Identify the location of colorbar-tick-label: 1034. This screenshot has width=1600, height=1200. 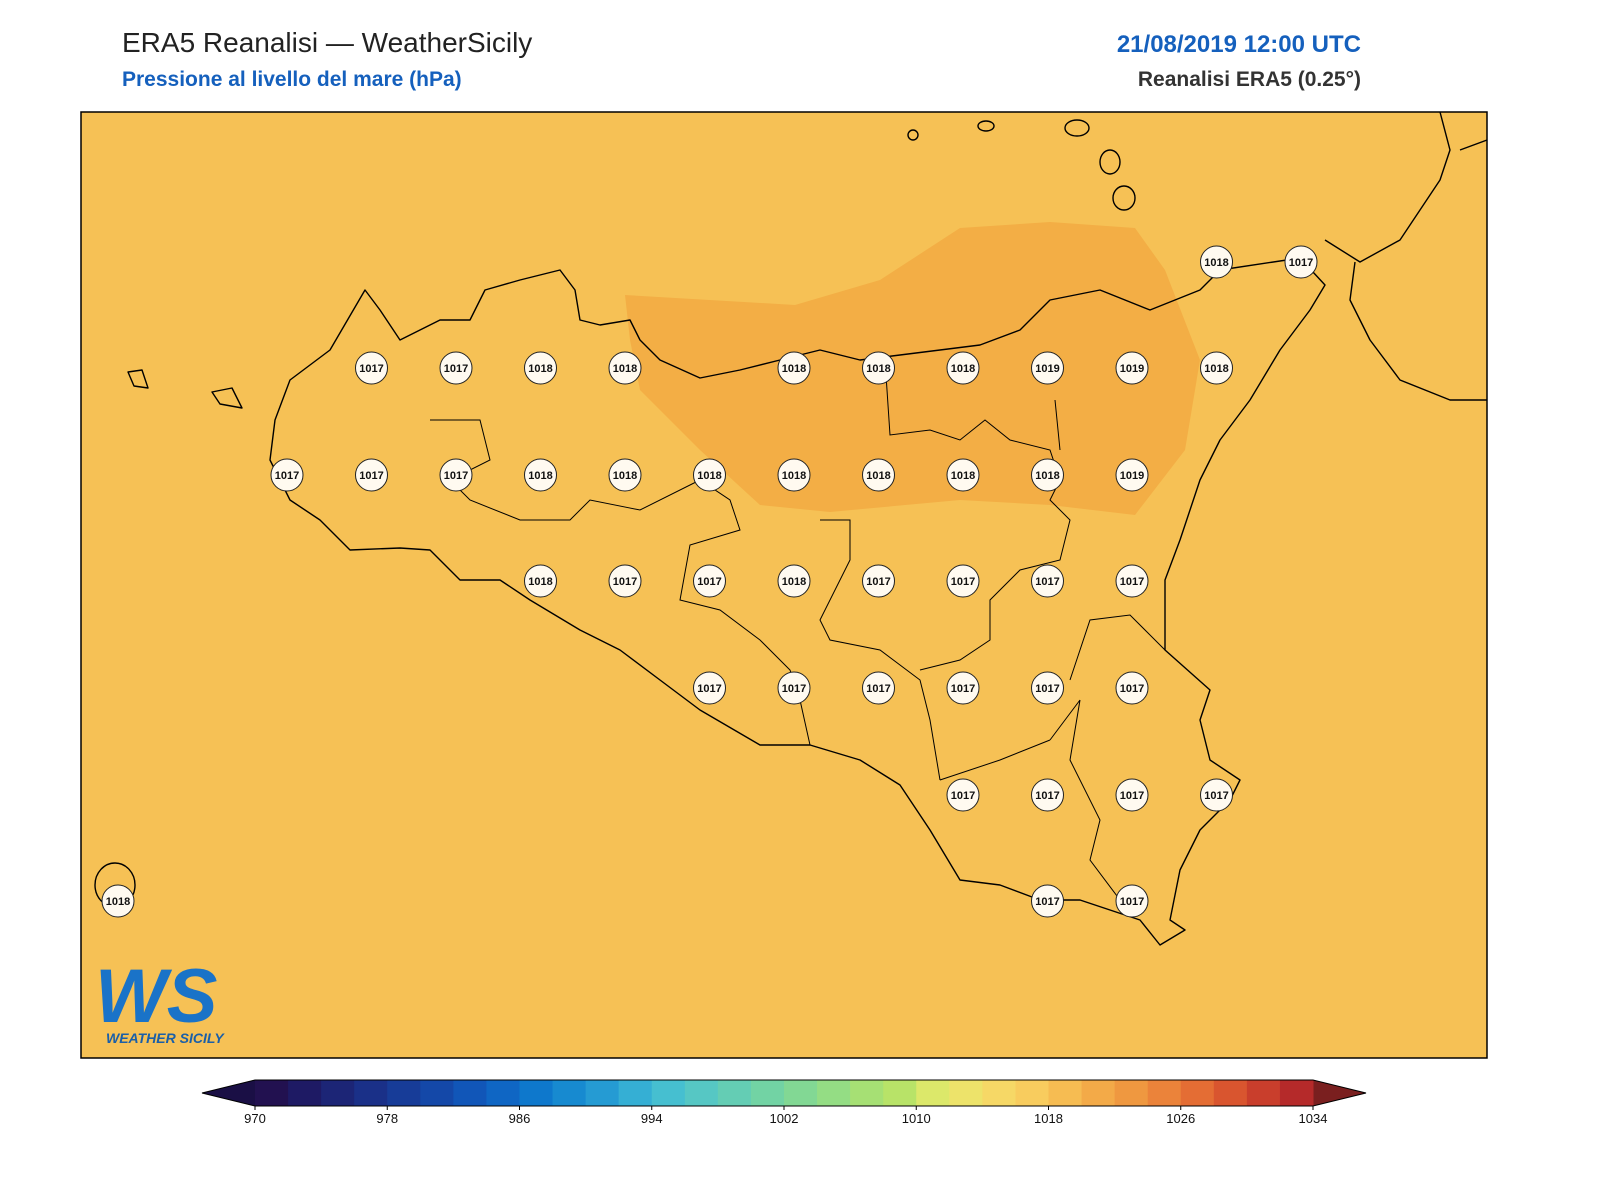
(1313, 1118).